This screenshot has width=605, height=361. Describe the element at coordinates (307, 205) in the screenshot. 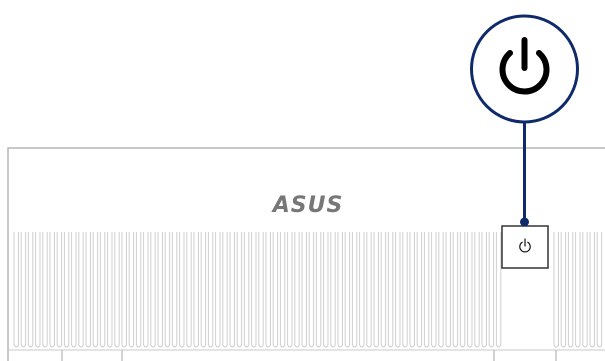

I see `brand-logo: ASUS` at that location.